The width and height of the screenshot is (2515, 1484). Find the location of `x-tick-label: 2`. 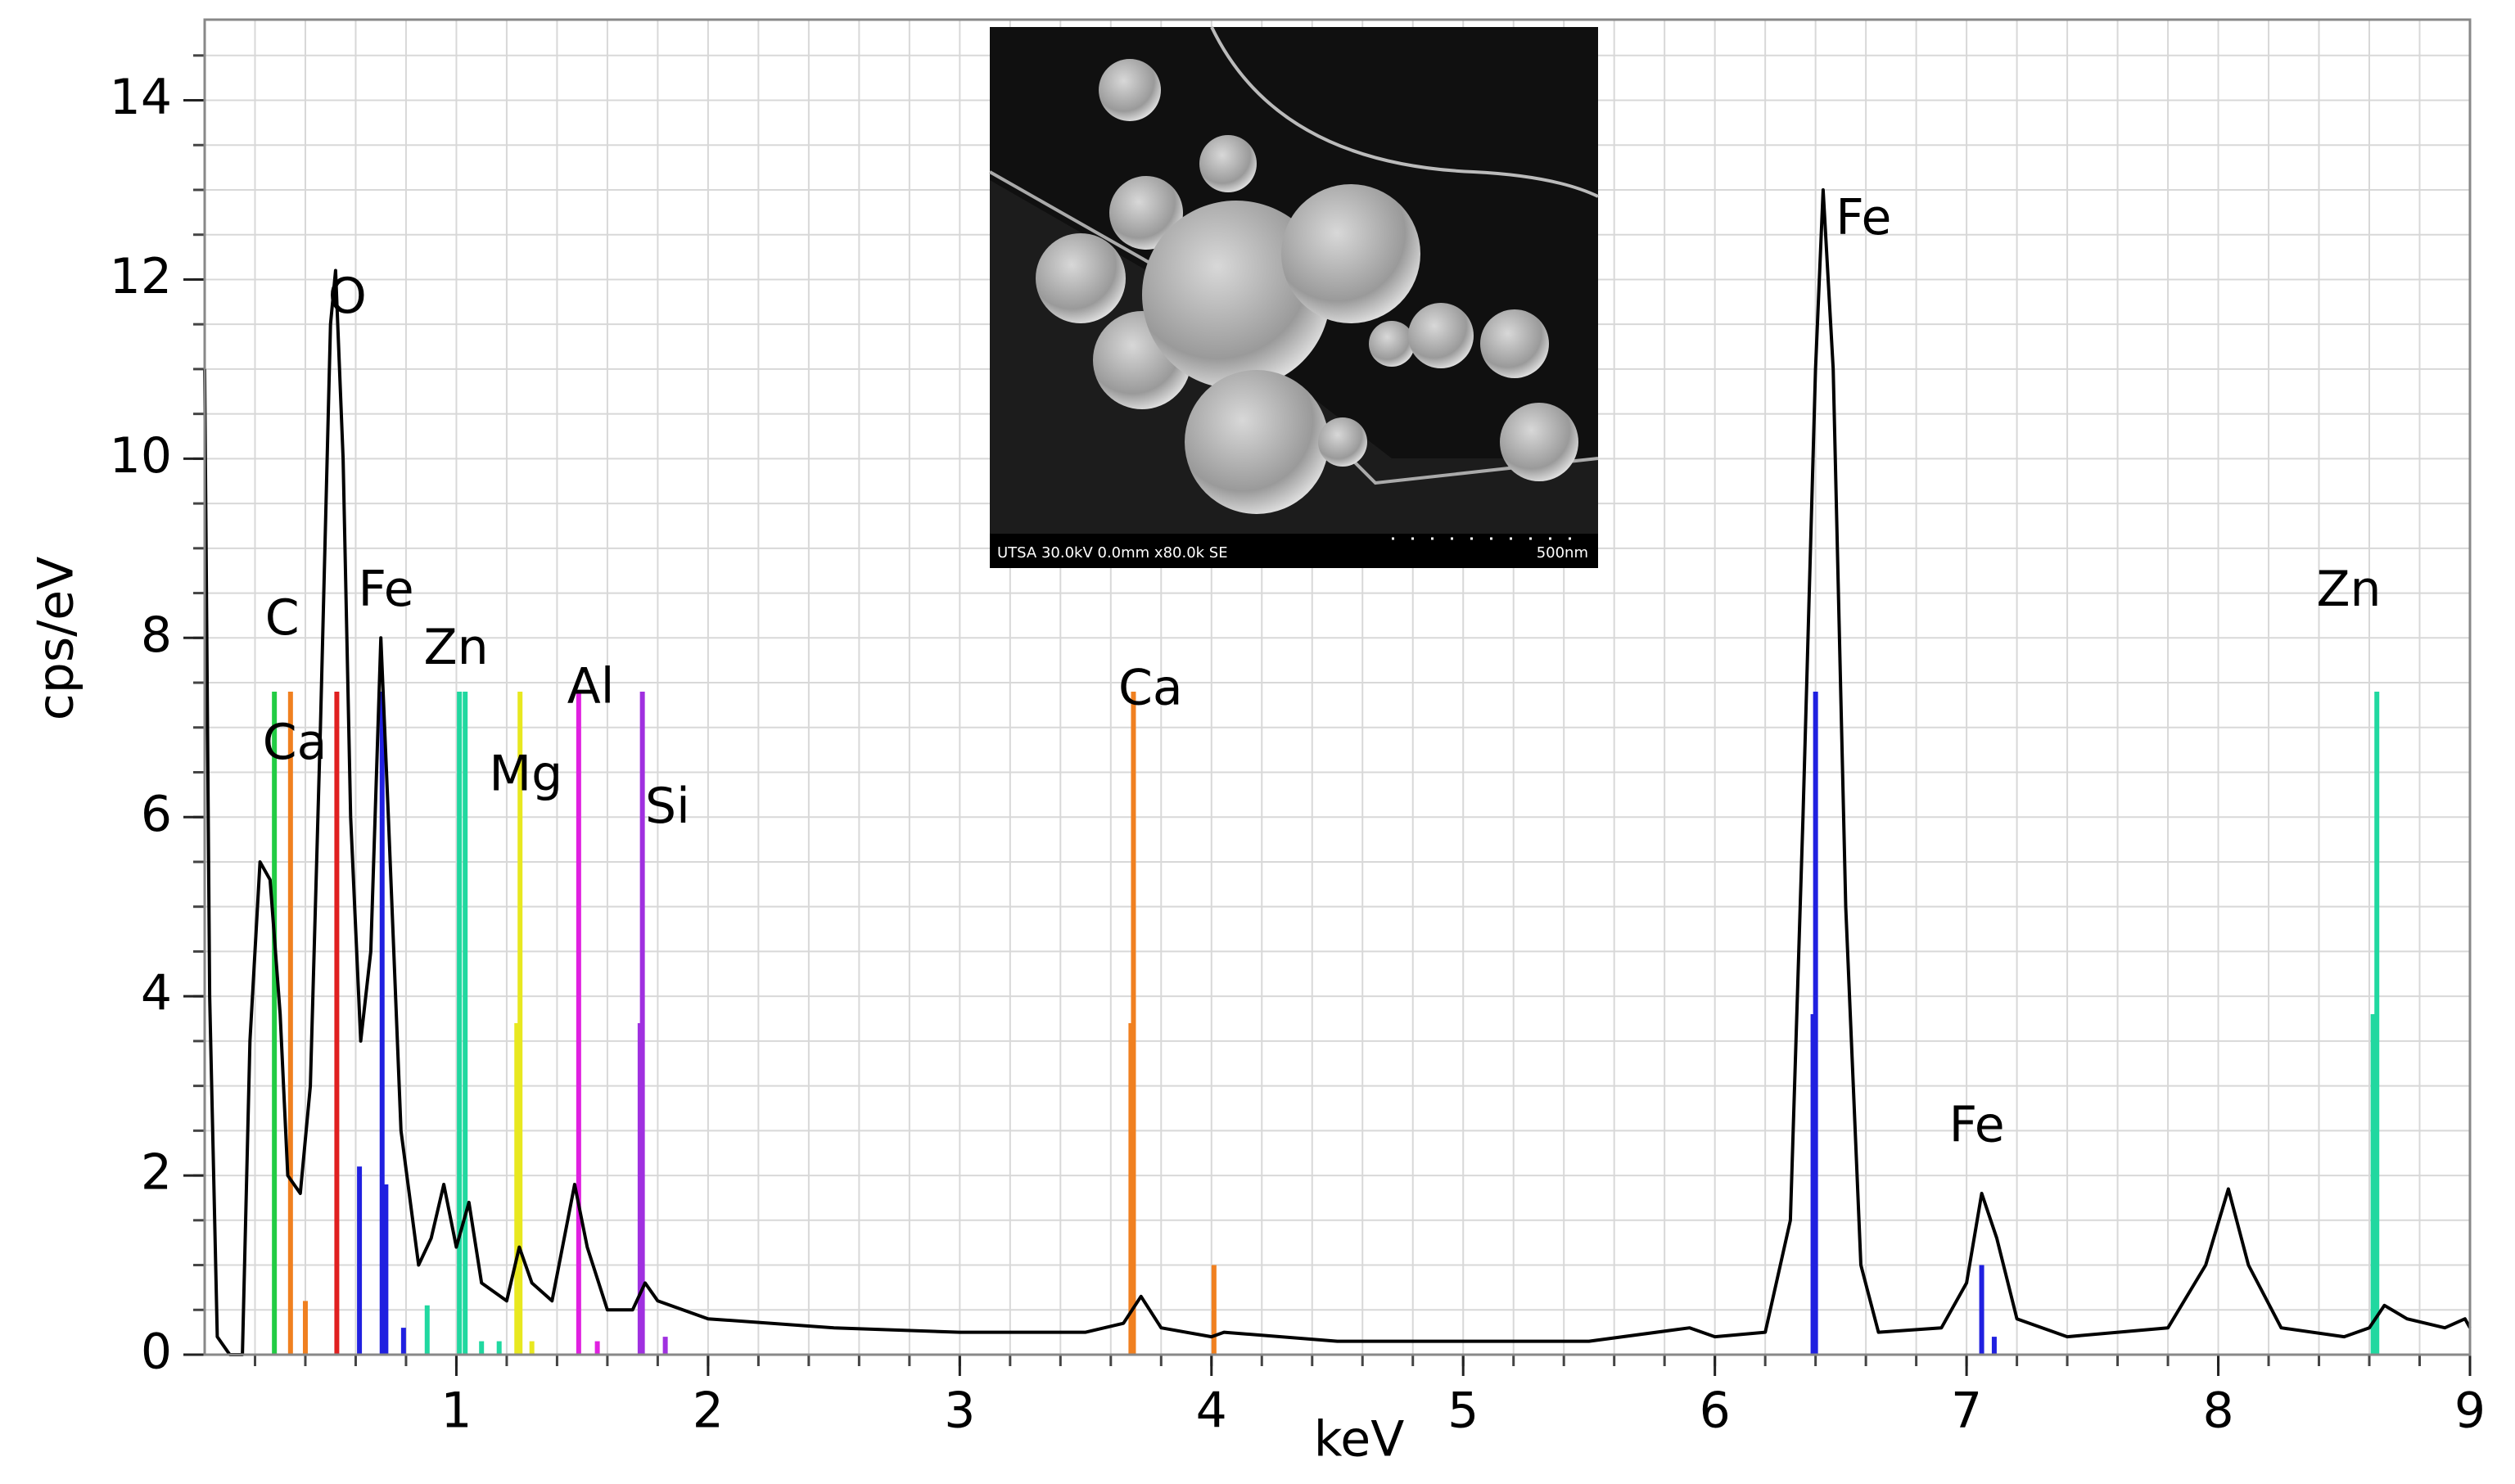

x-tick-label: 2 is located at coordinates (709, 1411).